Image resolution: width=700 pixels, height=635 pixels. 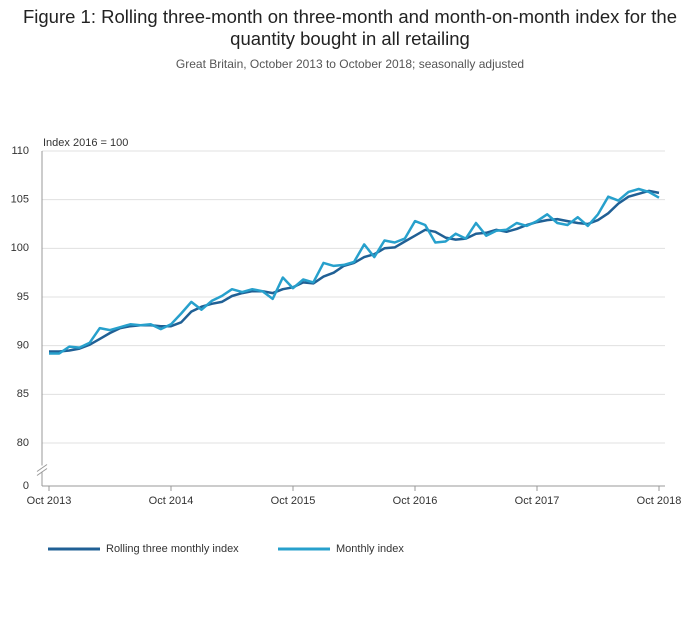 What do you see at coordinates (20, 248) in the screenshot?
I see `y-tick-label: 100` at bounding box center [20, 248].